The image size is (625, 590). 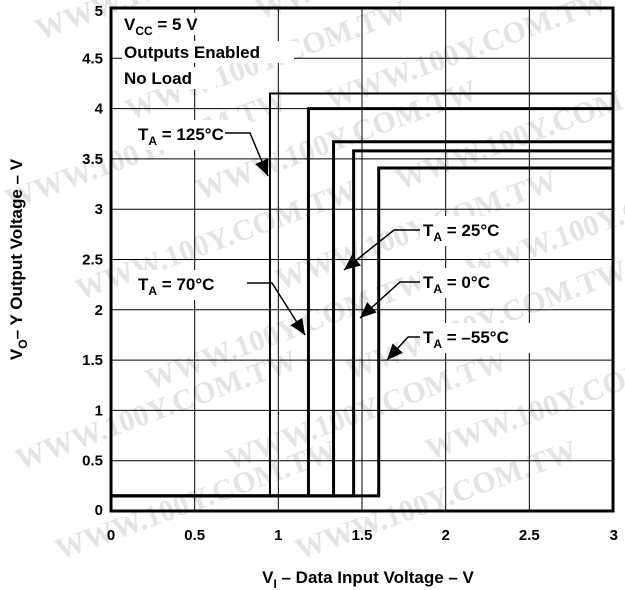 What do you see at coordinates (461, 232) in the screenshot?
I see `series-label: TA = 25°C` at bounding box center [461, 232].